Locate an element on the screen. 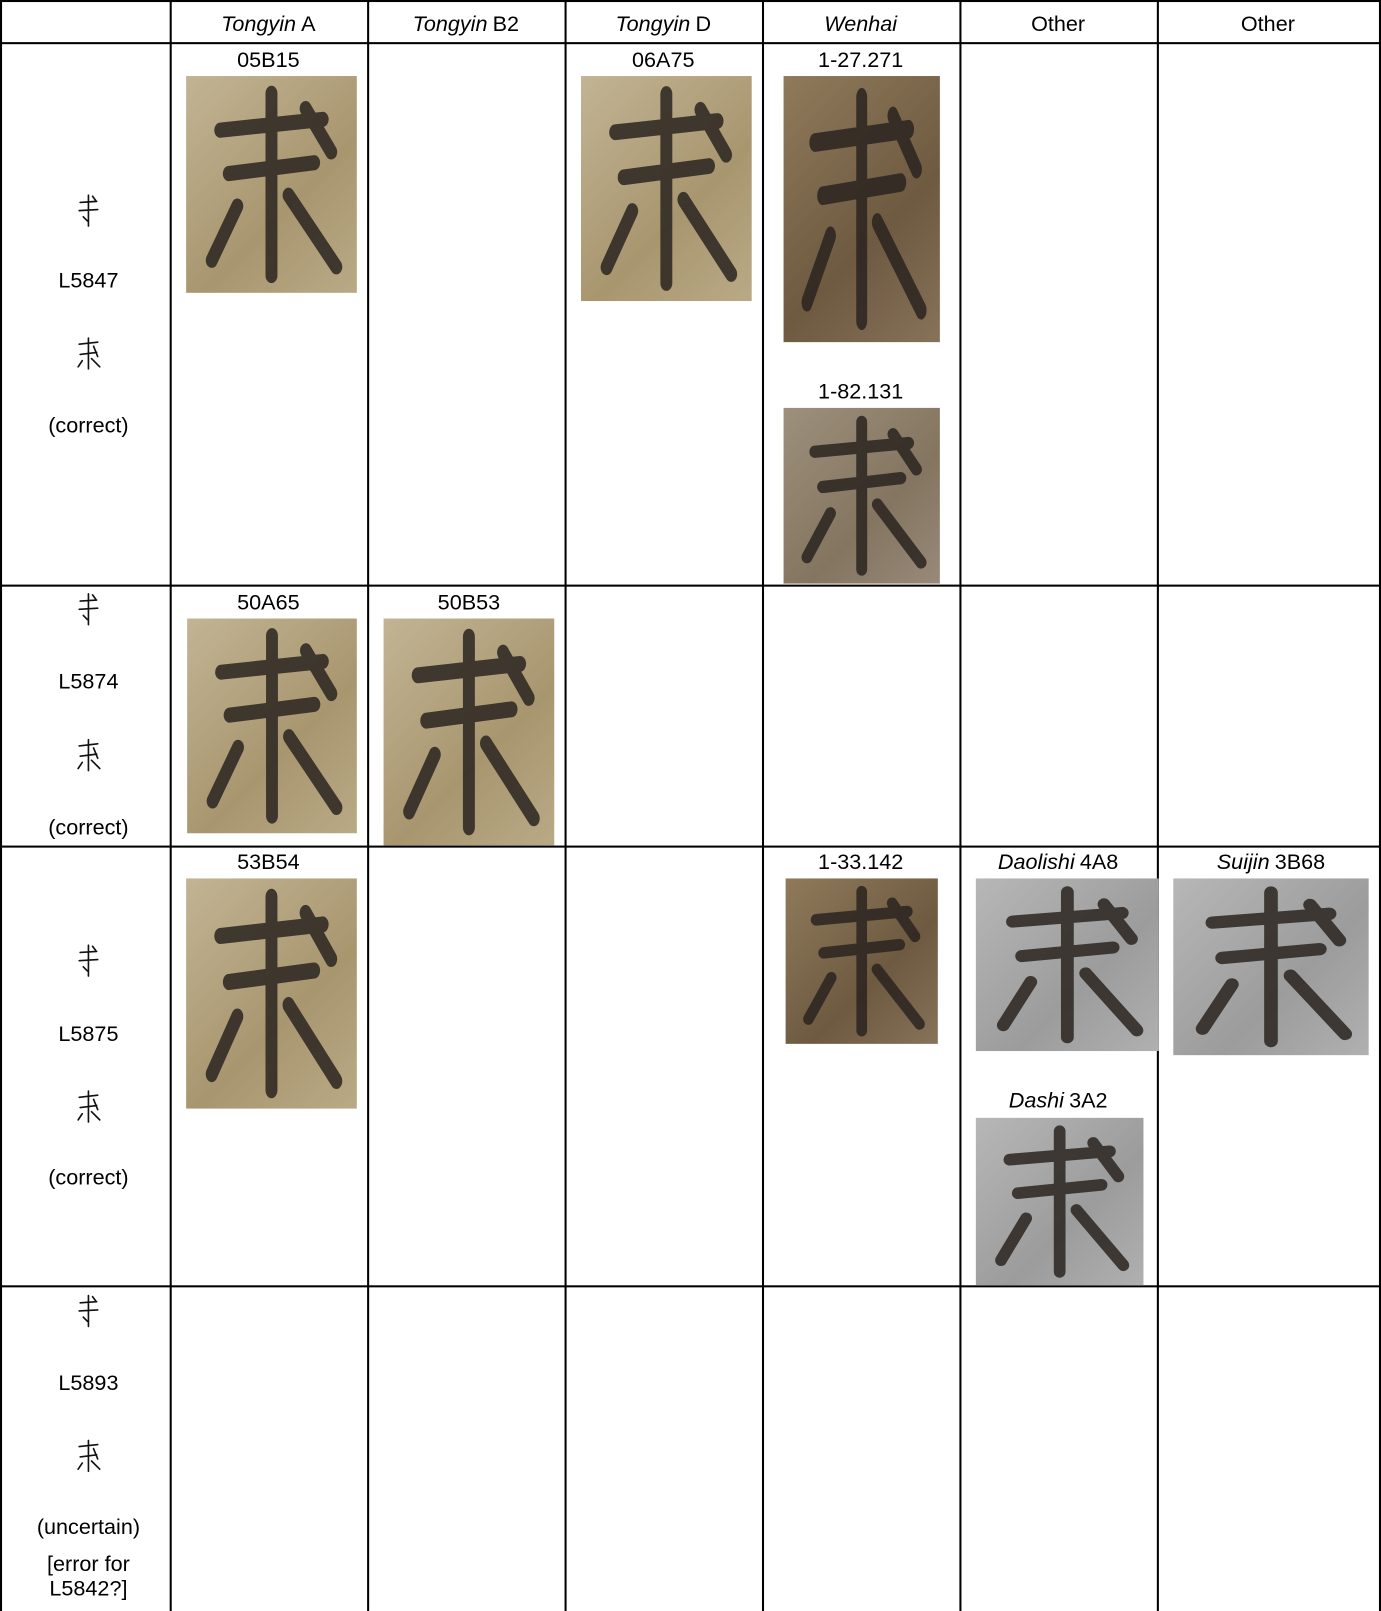 This screenshot has width=1381, height=1611. status: (uncertain) is located at coordinates (88, 1527).